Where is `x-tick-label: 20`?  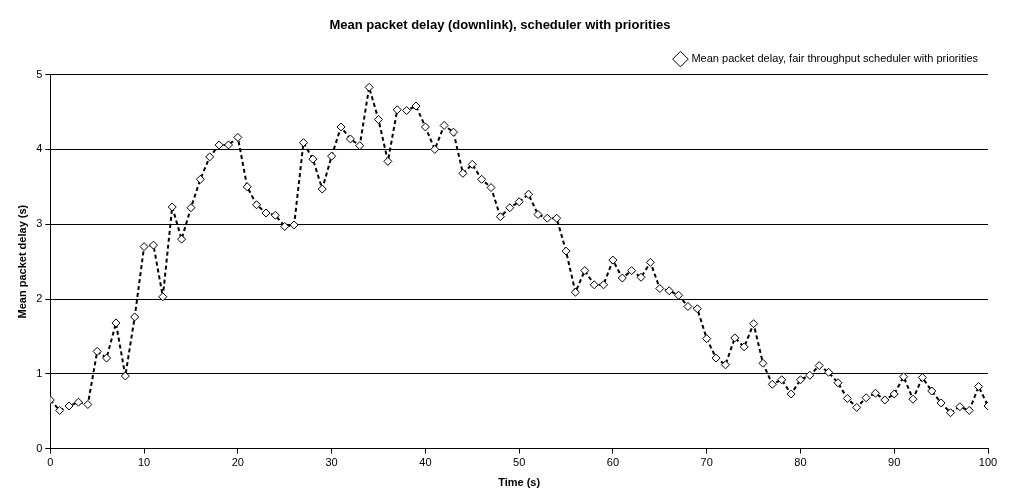
x-tick-label: 20 is located at coordinates (237, 462).